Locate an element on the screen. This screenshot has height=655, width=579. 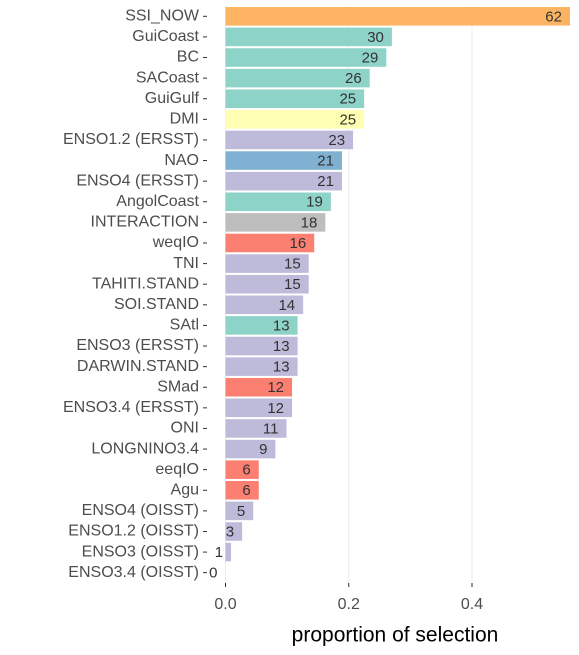
data-label: 19 is located at coordinates (314, 202).